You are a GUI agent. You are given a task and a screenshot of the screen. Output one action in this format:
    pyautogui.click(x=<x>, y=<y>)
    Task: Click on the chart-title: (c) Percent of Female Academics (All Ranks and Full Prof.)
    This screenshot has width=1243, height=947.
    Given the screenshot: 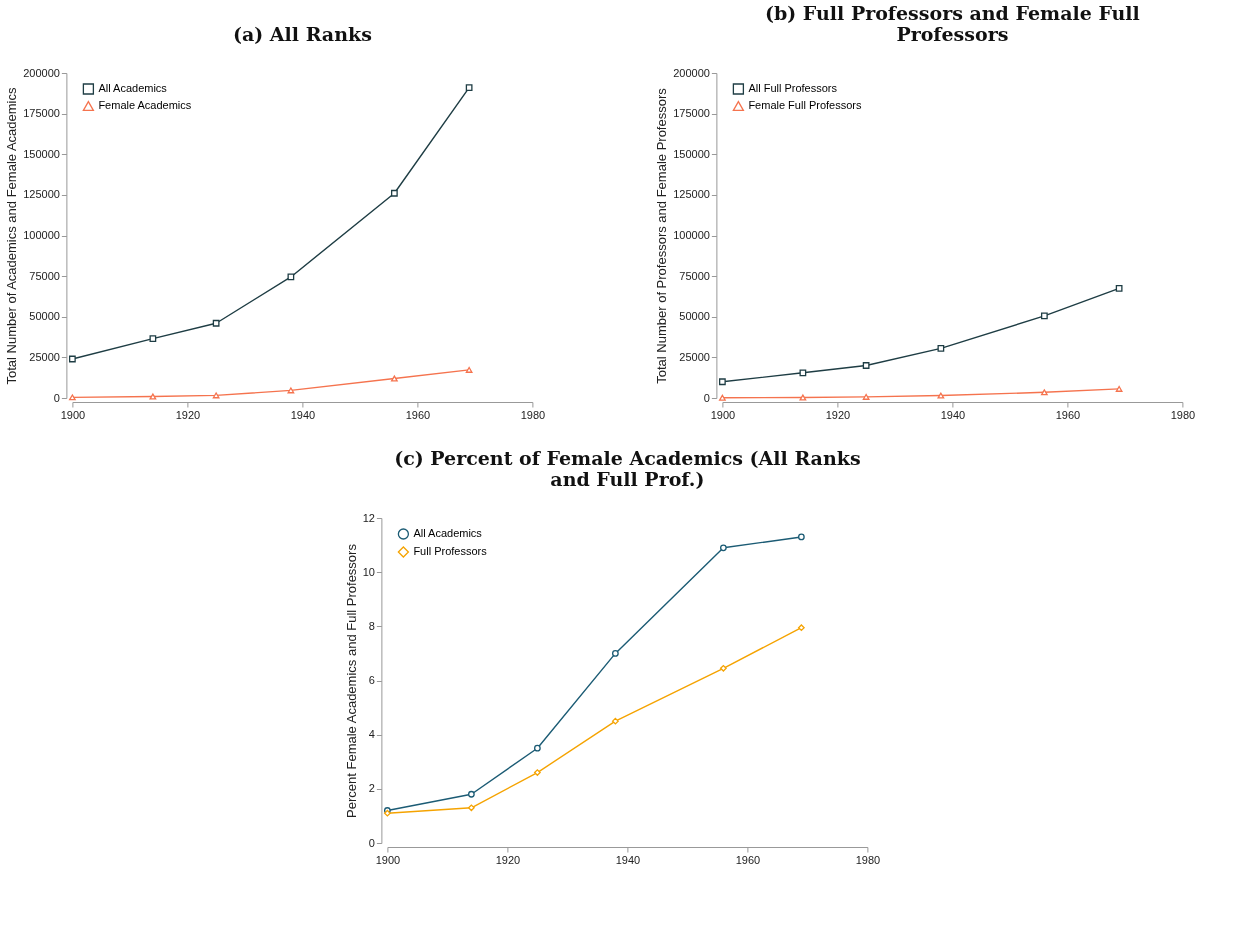 What is the action you would take?
    pyautogui.click(x=627, y=468)
    